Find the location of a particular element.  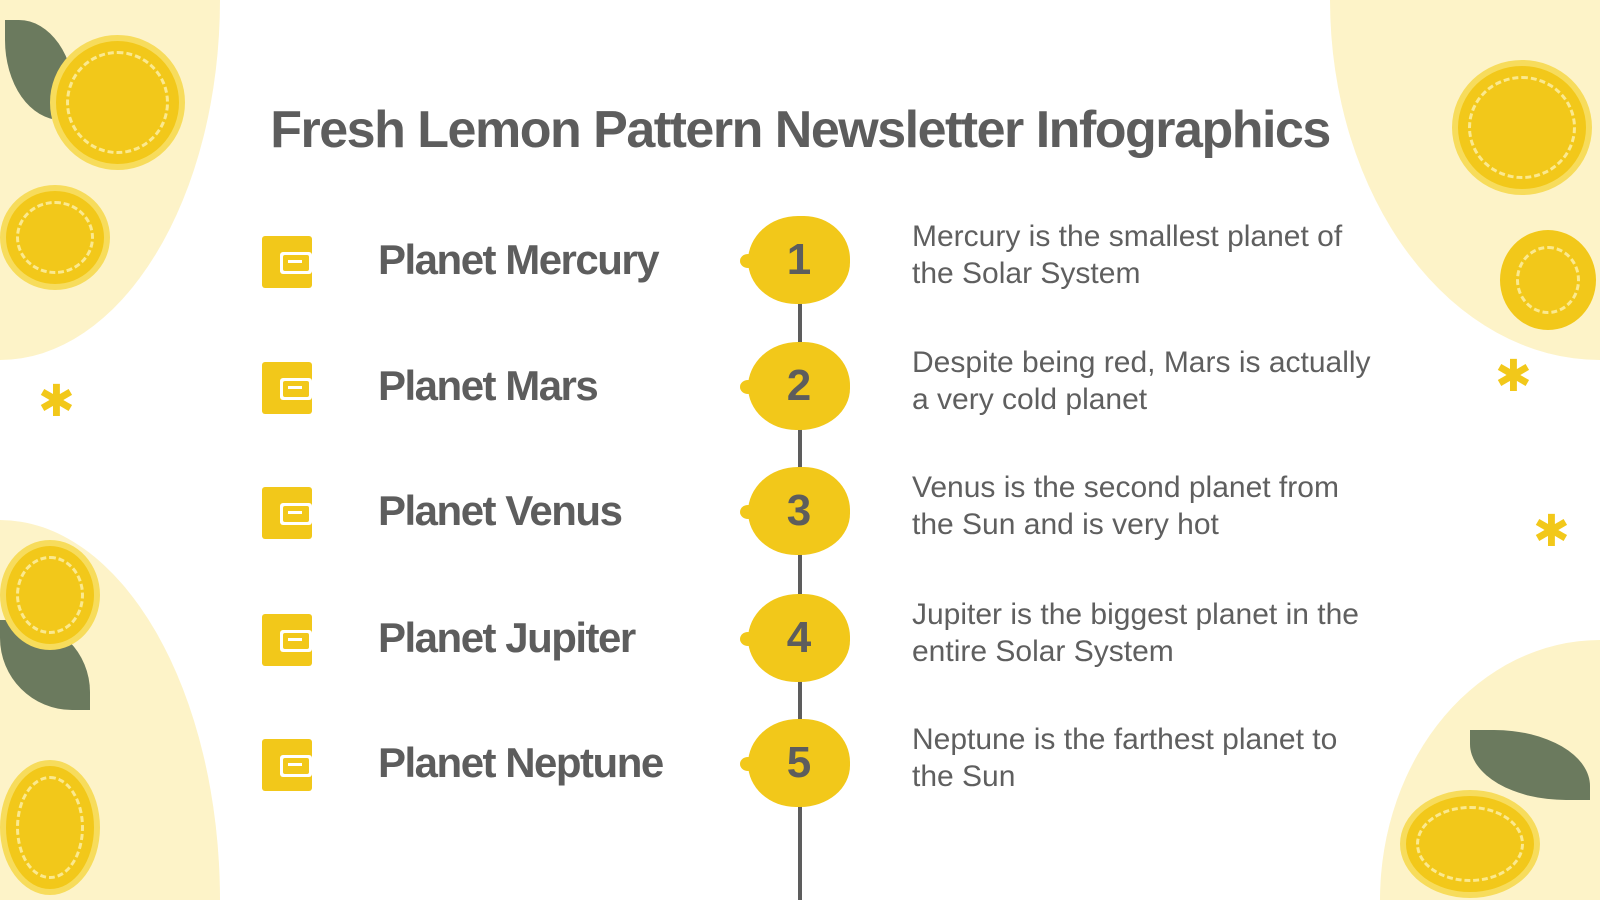

item-number-lemon: 5 is located at coordinates (795, 763).